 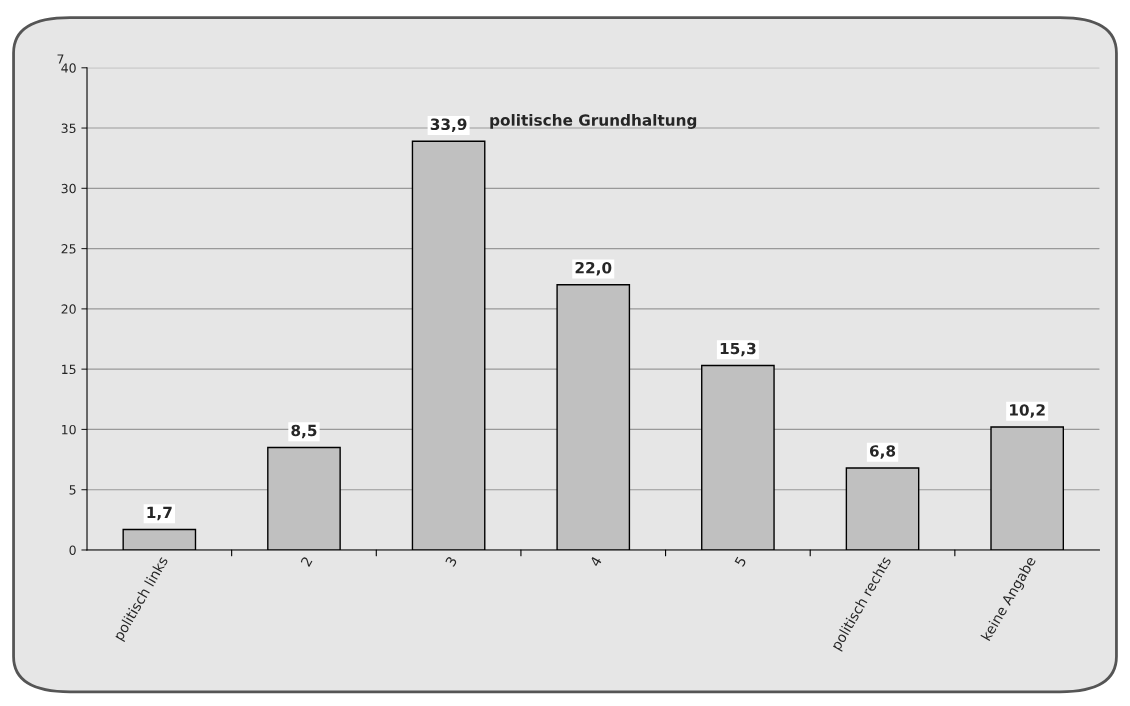 What do you see at coordinates (68, 188) in the screenshot?
I see `y-tick-label: 30` at bounding box center [68, 188].